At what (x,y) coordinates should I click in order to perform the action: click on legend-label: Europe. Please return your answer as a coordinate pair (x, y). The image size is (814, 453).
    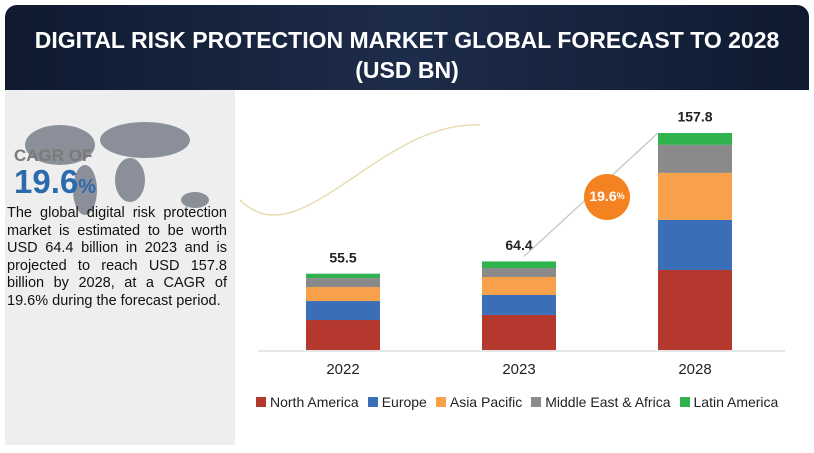
    Looking at the image, I should click on (404, 402).